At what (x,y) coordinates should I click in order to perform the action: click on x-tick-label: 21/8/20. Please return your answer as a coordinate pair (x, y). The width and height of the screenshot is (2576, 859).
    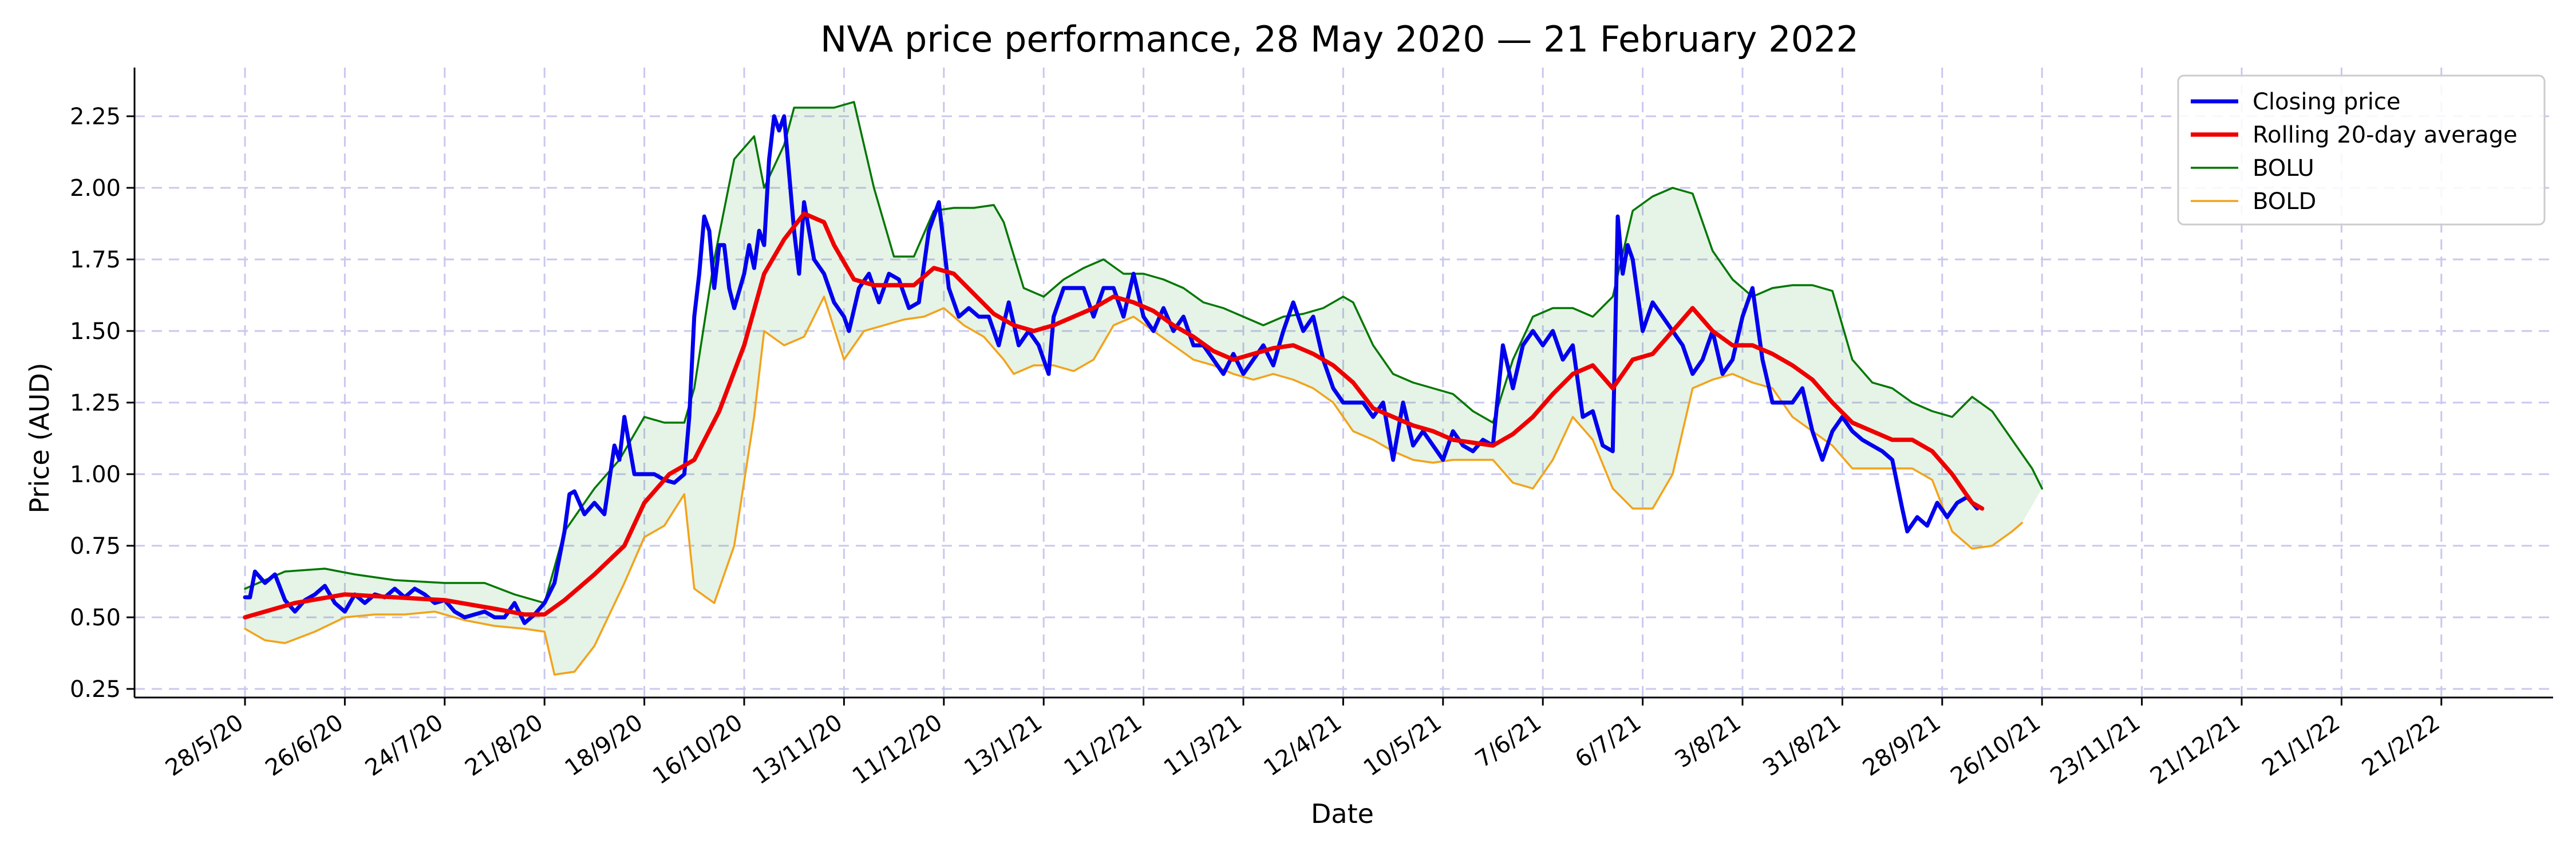
    Looking at the image, I should click on (504, 746).